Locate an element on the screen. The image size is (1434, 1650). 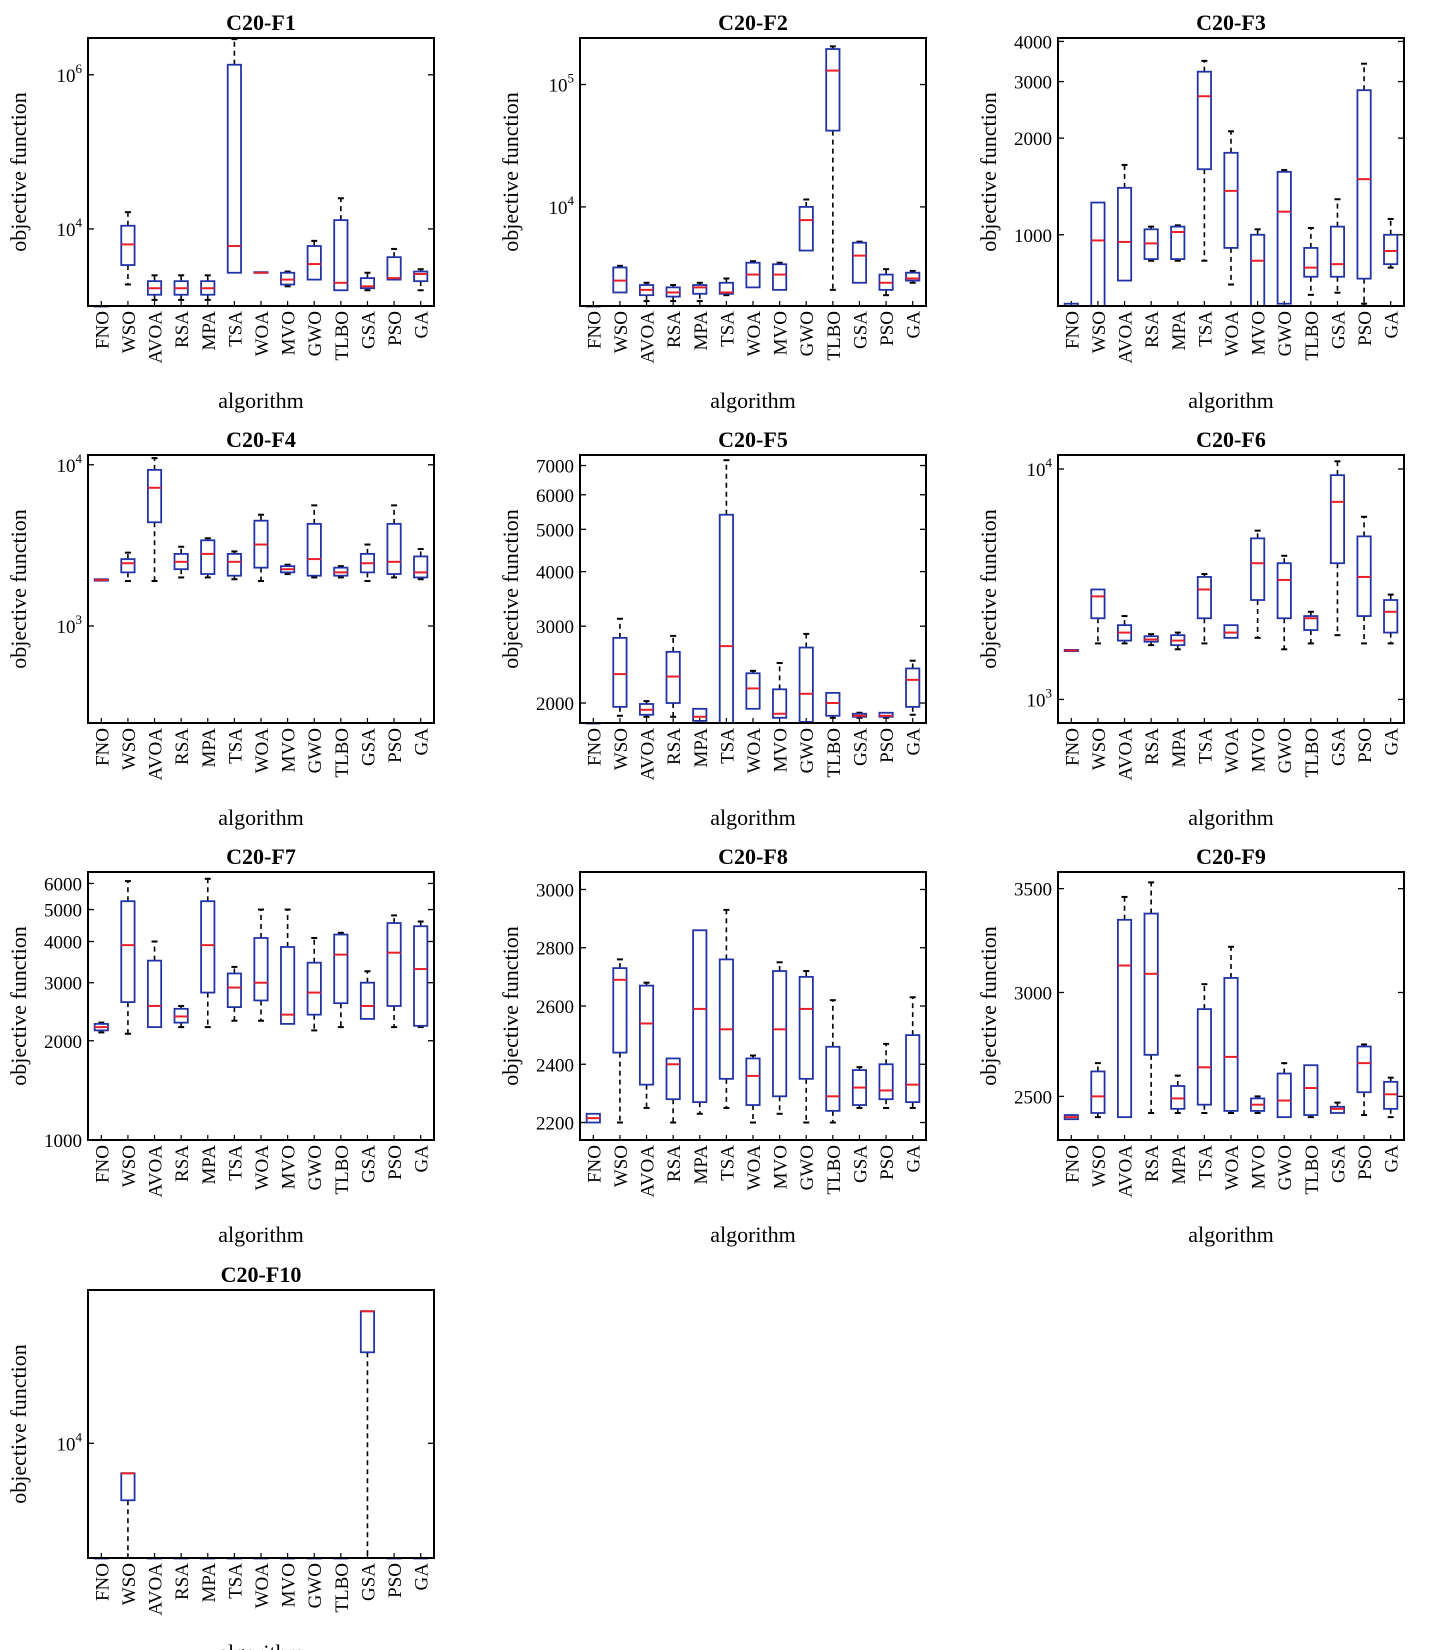
x-tick-label: GSA is located at coordinates (1338, 1164).